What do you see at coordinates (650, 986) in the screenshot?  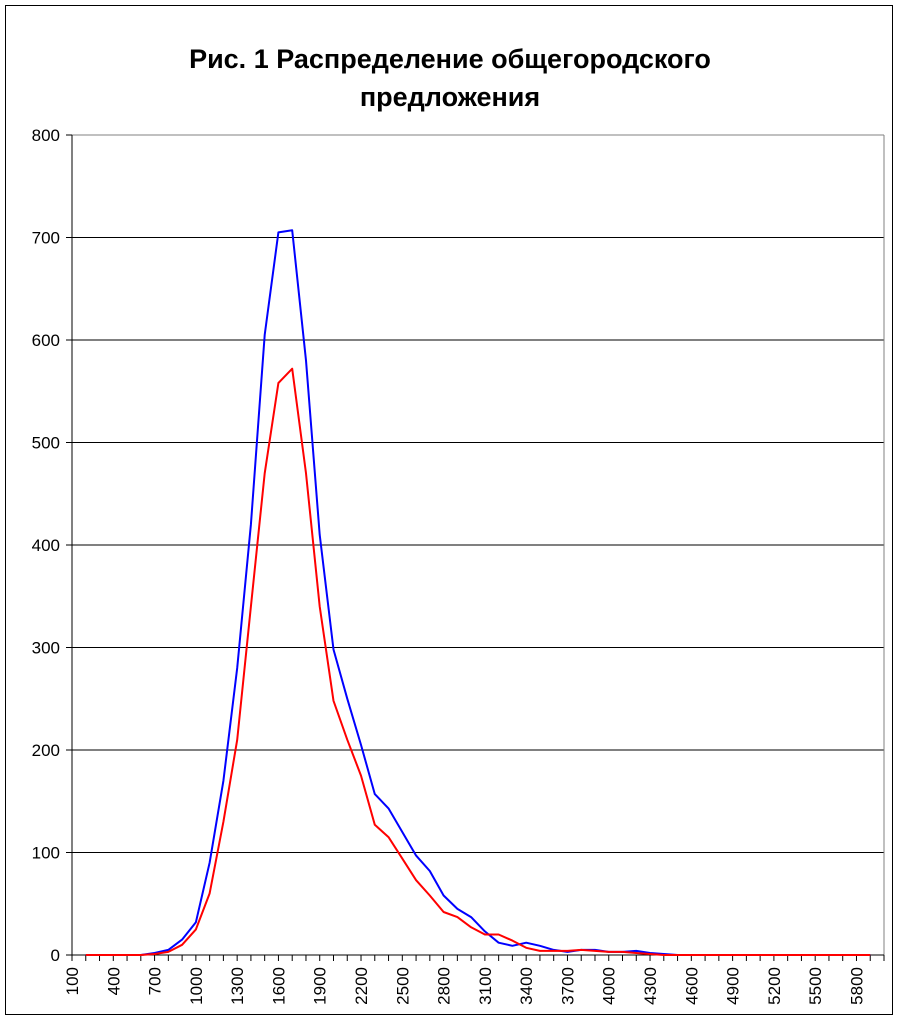 I see `x-tick-label: 4300` at bounding box center [650, 986].